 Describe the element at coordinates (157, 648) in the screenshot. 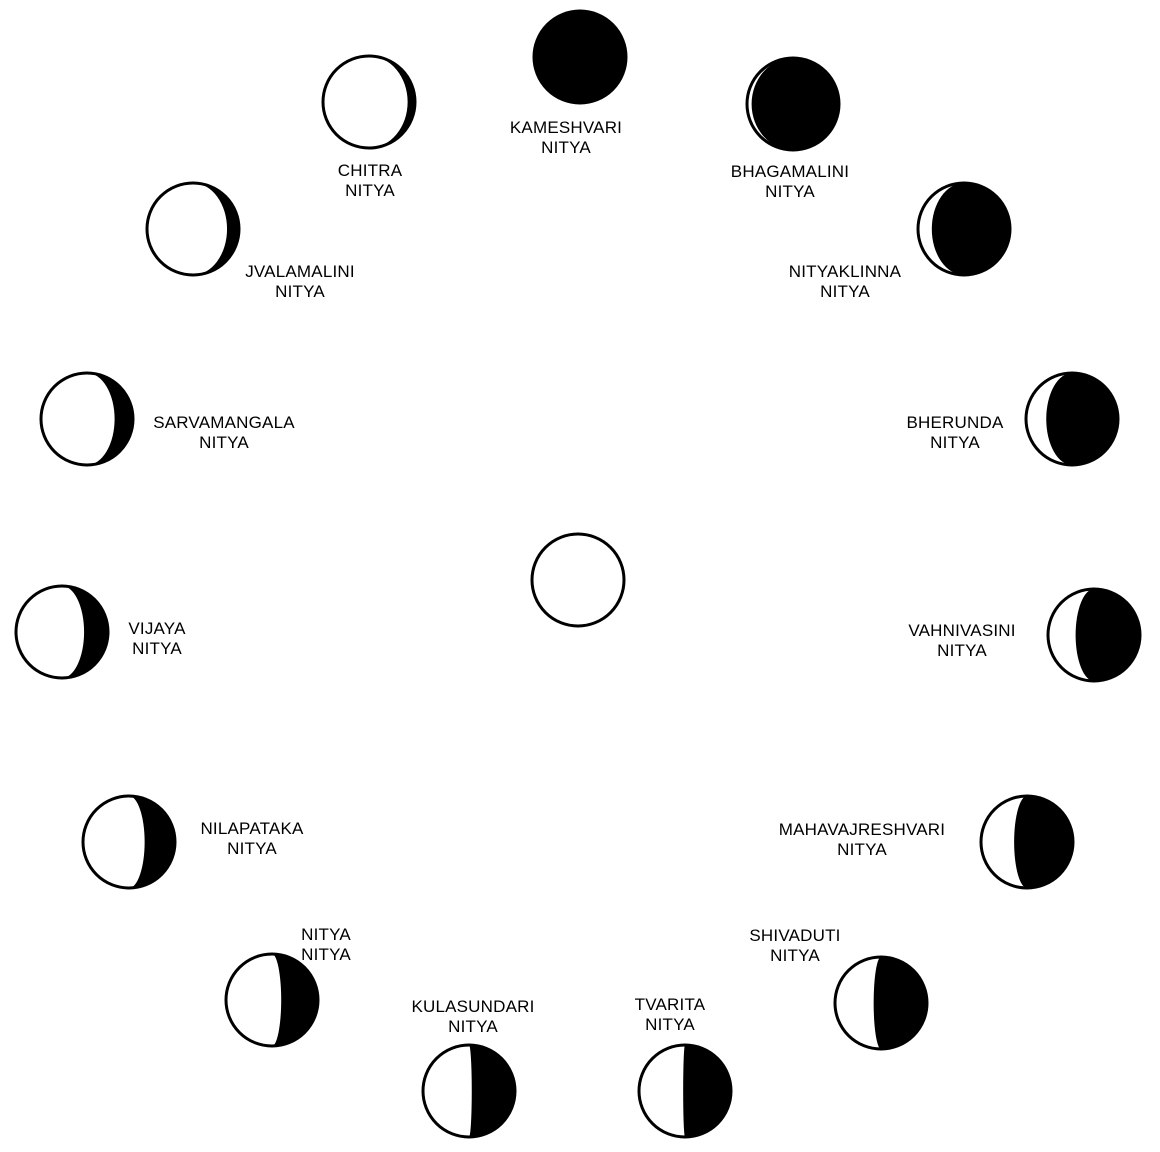

I see `label-vijaya-suffix: NITYA` at that location.